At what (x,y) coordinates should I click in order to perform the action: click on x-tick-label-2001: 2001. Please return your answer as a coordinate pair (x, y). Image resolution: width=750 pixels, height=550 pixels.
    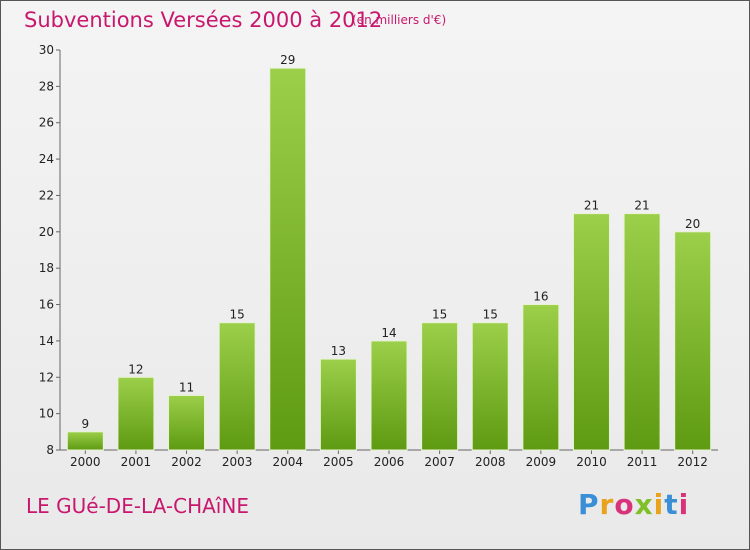
    Looking at the image, I should click on (136, 462).